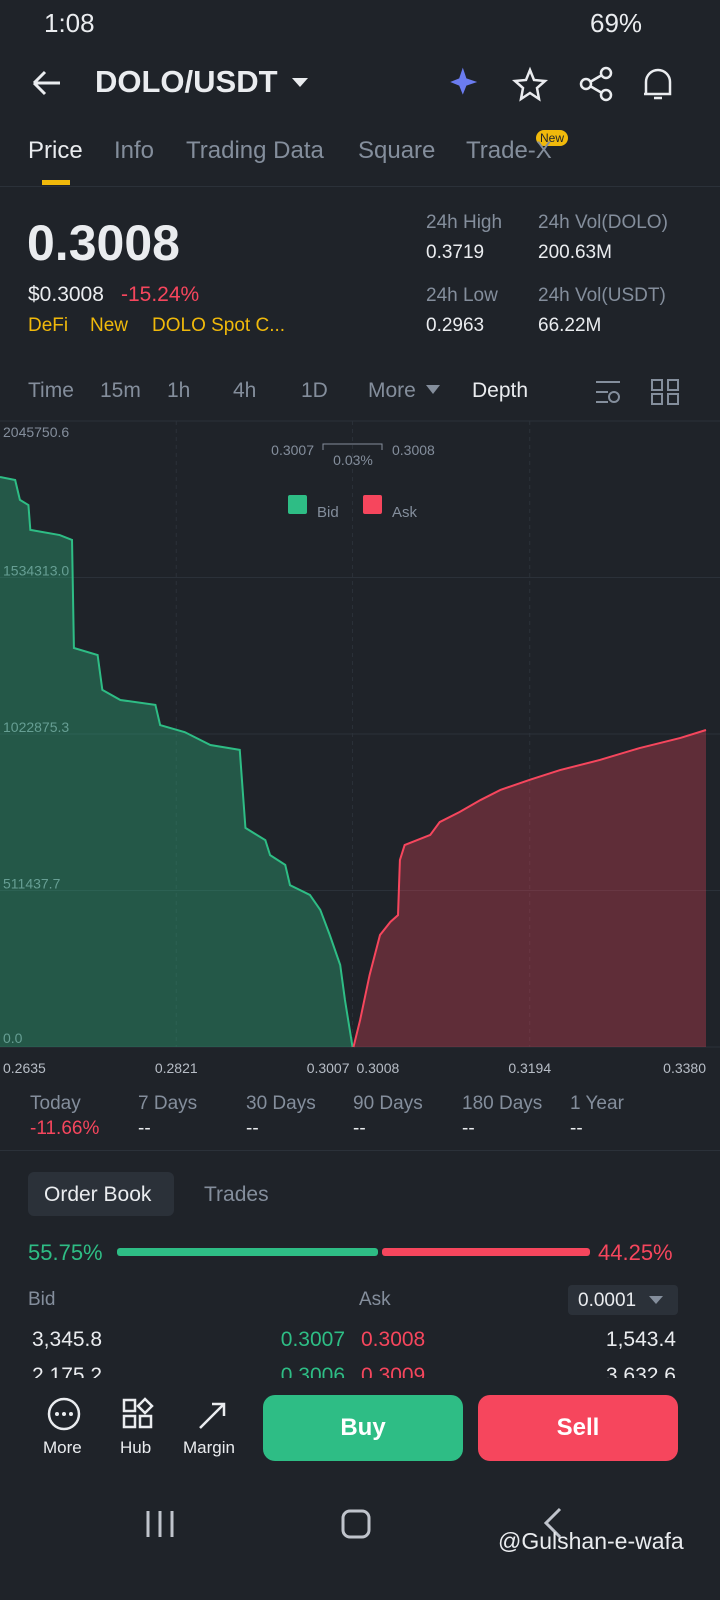 This screenshot has width=720, height=1600. I want to click on tab-bg, so click(101, 1194).